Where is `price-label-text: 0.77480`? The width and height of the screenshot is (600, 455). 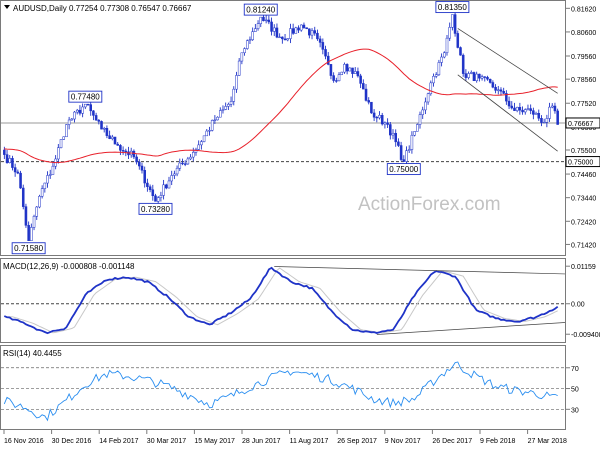 price-label-text: 0.77480 is located at coordinates (85, 97).